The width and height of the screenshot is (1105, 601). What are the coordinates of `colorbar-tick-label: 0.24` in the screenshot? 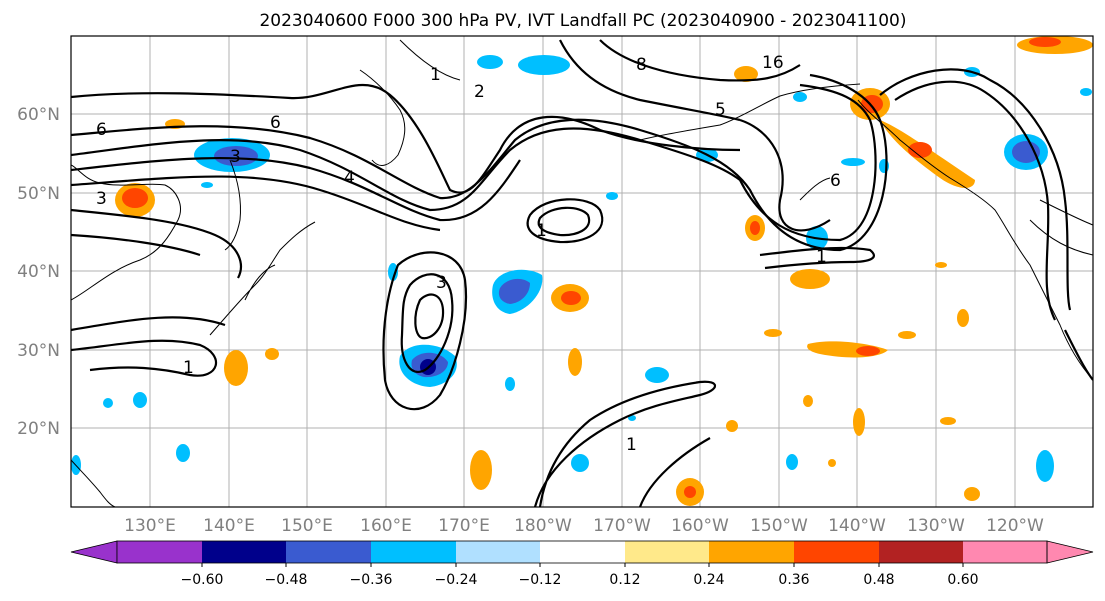 It's located at (708, 580).